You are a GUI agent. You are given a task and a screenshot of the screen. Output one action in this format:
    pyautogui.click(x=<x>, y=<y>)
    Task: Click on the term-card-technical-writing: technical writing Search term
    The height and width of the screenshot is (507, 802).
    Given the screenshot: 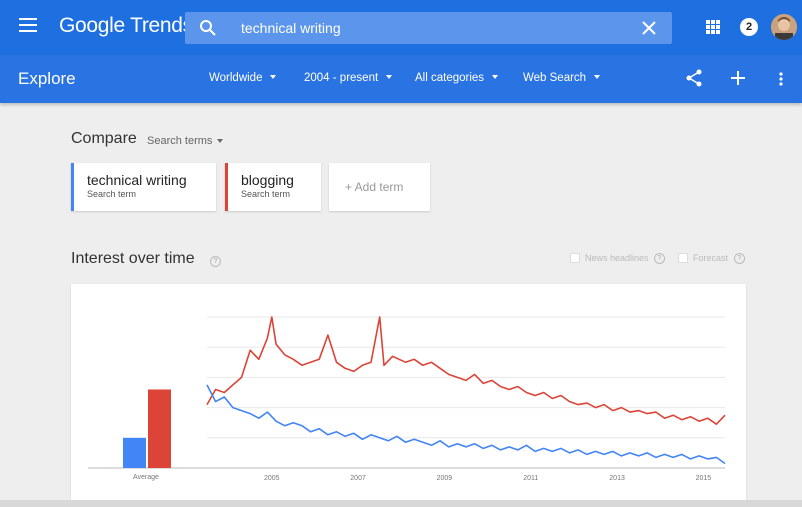 What is the action you would take?
    pyautogui.click(x=143, y=187)
    